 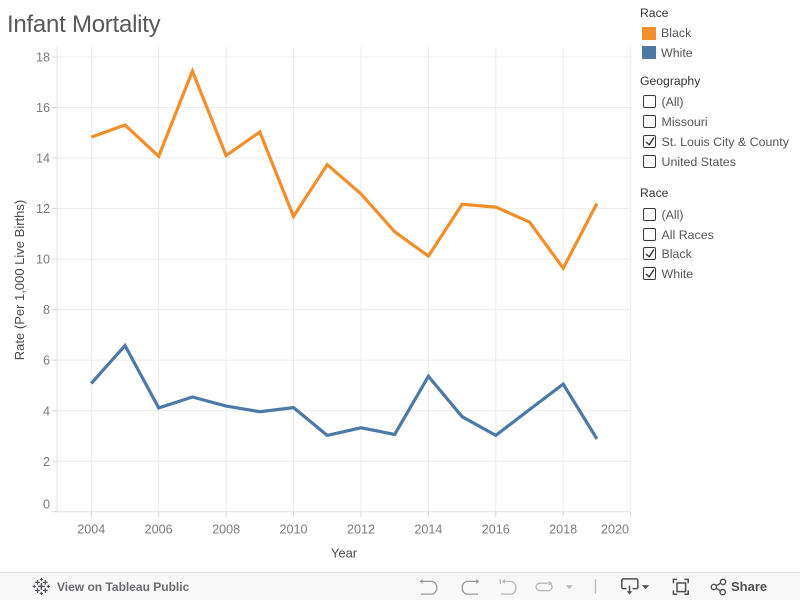 I want to click on svg-text: 2018, so click(x=563, y=529).